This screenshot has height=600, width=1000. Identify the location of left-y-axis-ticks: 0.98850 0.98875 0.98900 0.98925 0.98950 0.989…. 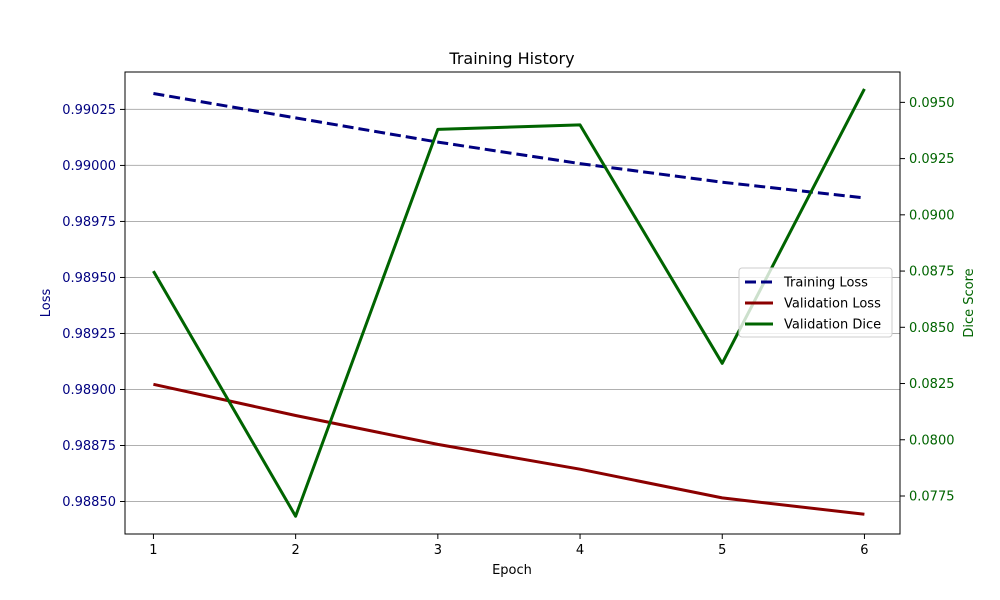
(93, 306).